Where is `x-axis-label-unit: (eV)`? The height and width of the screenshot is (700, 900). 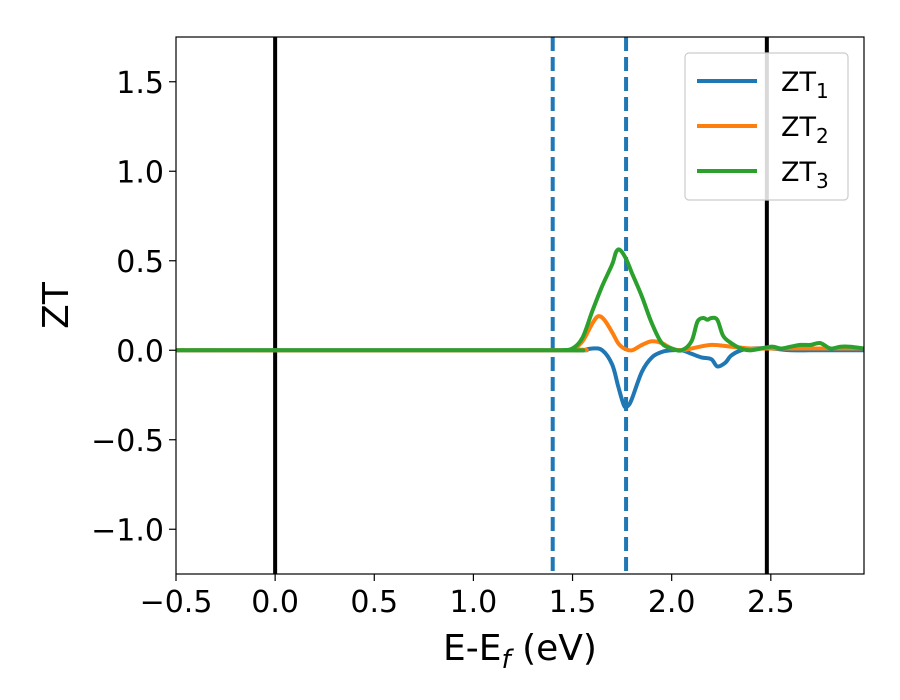 x-axis-label-unit: (eV) is located at coordinates (554, 648).